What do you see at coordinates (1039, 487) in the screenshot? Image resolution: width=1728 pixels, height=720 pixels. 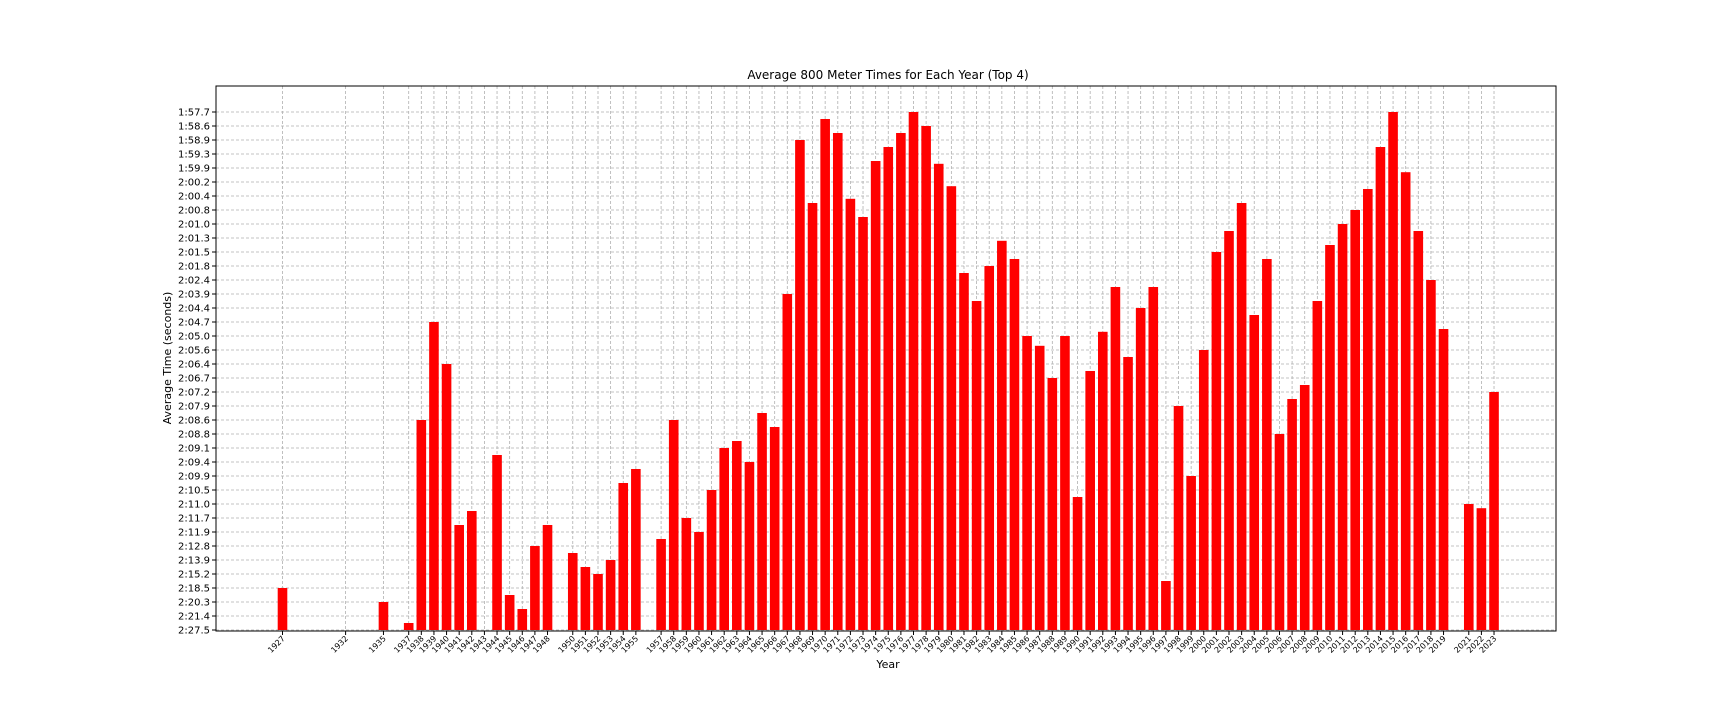 I see `bar-1987` at bounding box center [1039, 487].